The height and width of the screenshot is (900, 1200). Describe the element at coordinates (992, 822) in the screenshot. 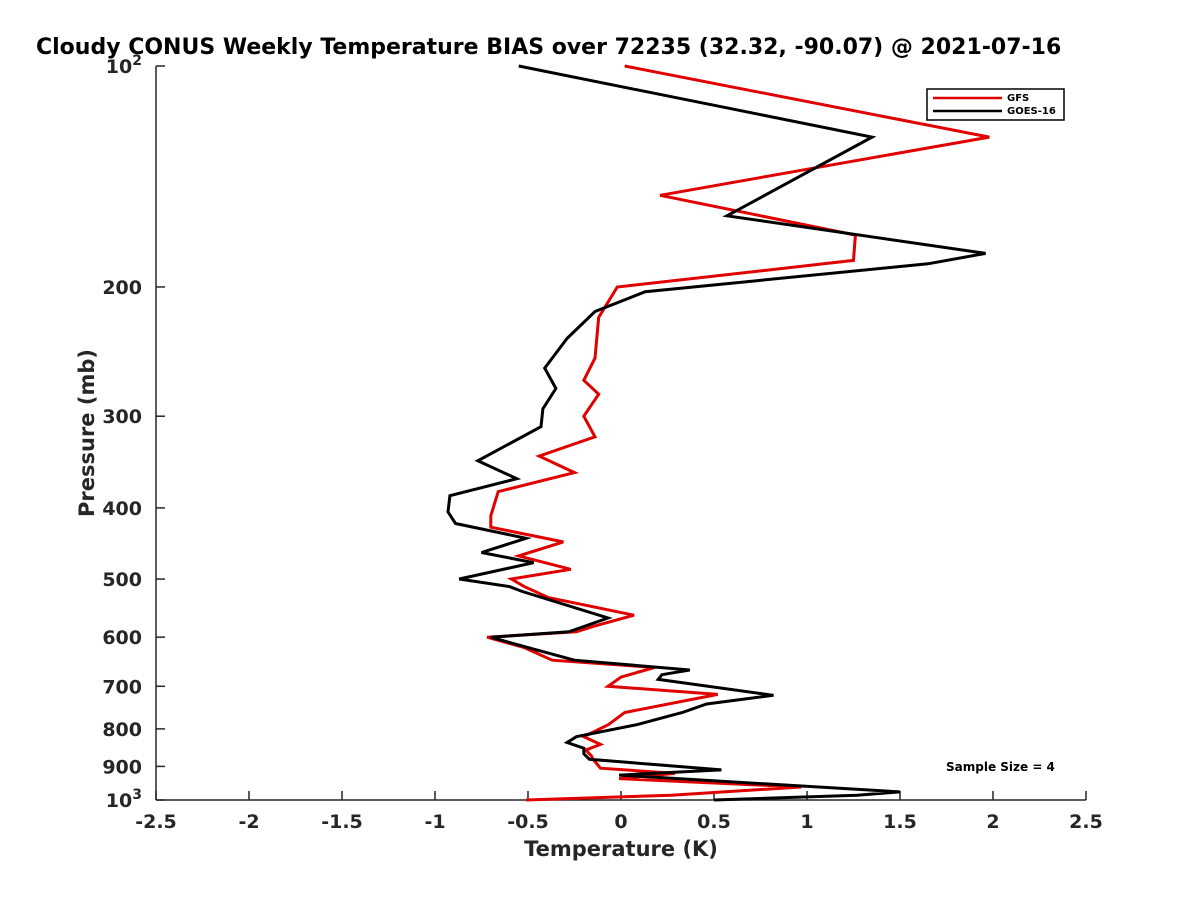

I see `x-tick-label: 2` at that location.